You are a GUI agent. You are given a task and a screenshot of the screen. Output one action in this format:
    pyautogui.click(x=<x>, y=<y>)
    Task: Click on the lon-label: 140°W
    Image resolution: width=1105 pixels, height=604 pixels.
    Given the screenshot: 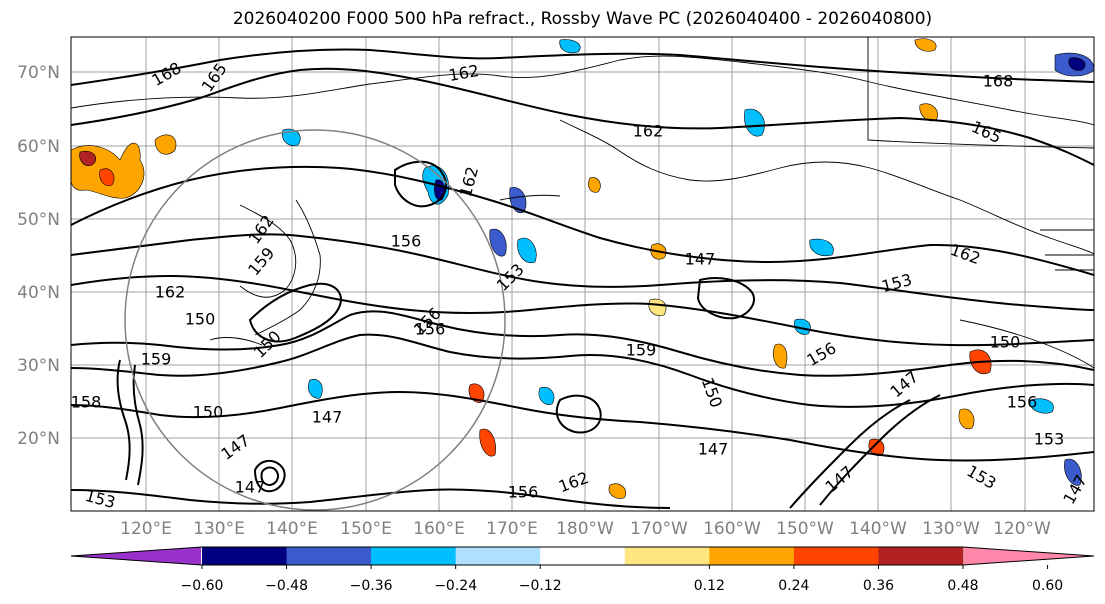 What is the action you would take?
    pyautogui.click(x=878, y=529)
    